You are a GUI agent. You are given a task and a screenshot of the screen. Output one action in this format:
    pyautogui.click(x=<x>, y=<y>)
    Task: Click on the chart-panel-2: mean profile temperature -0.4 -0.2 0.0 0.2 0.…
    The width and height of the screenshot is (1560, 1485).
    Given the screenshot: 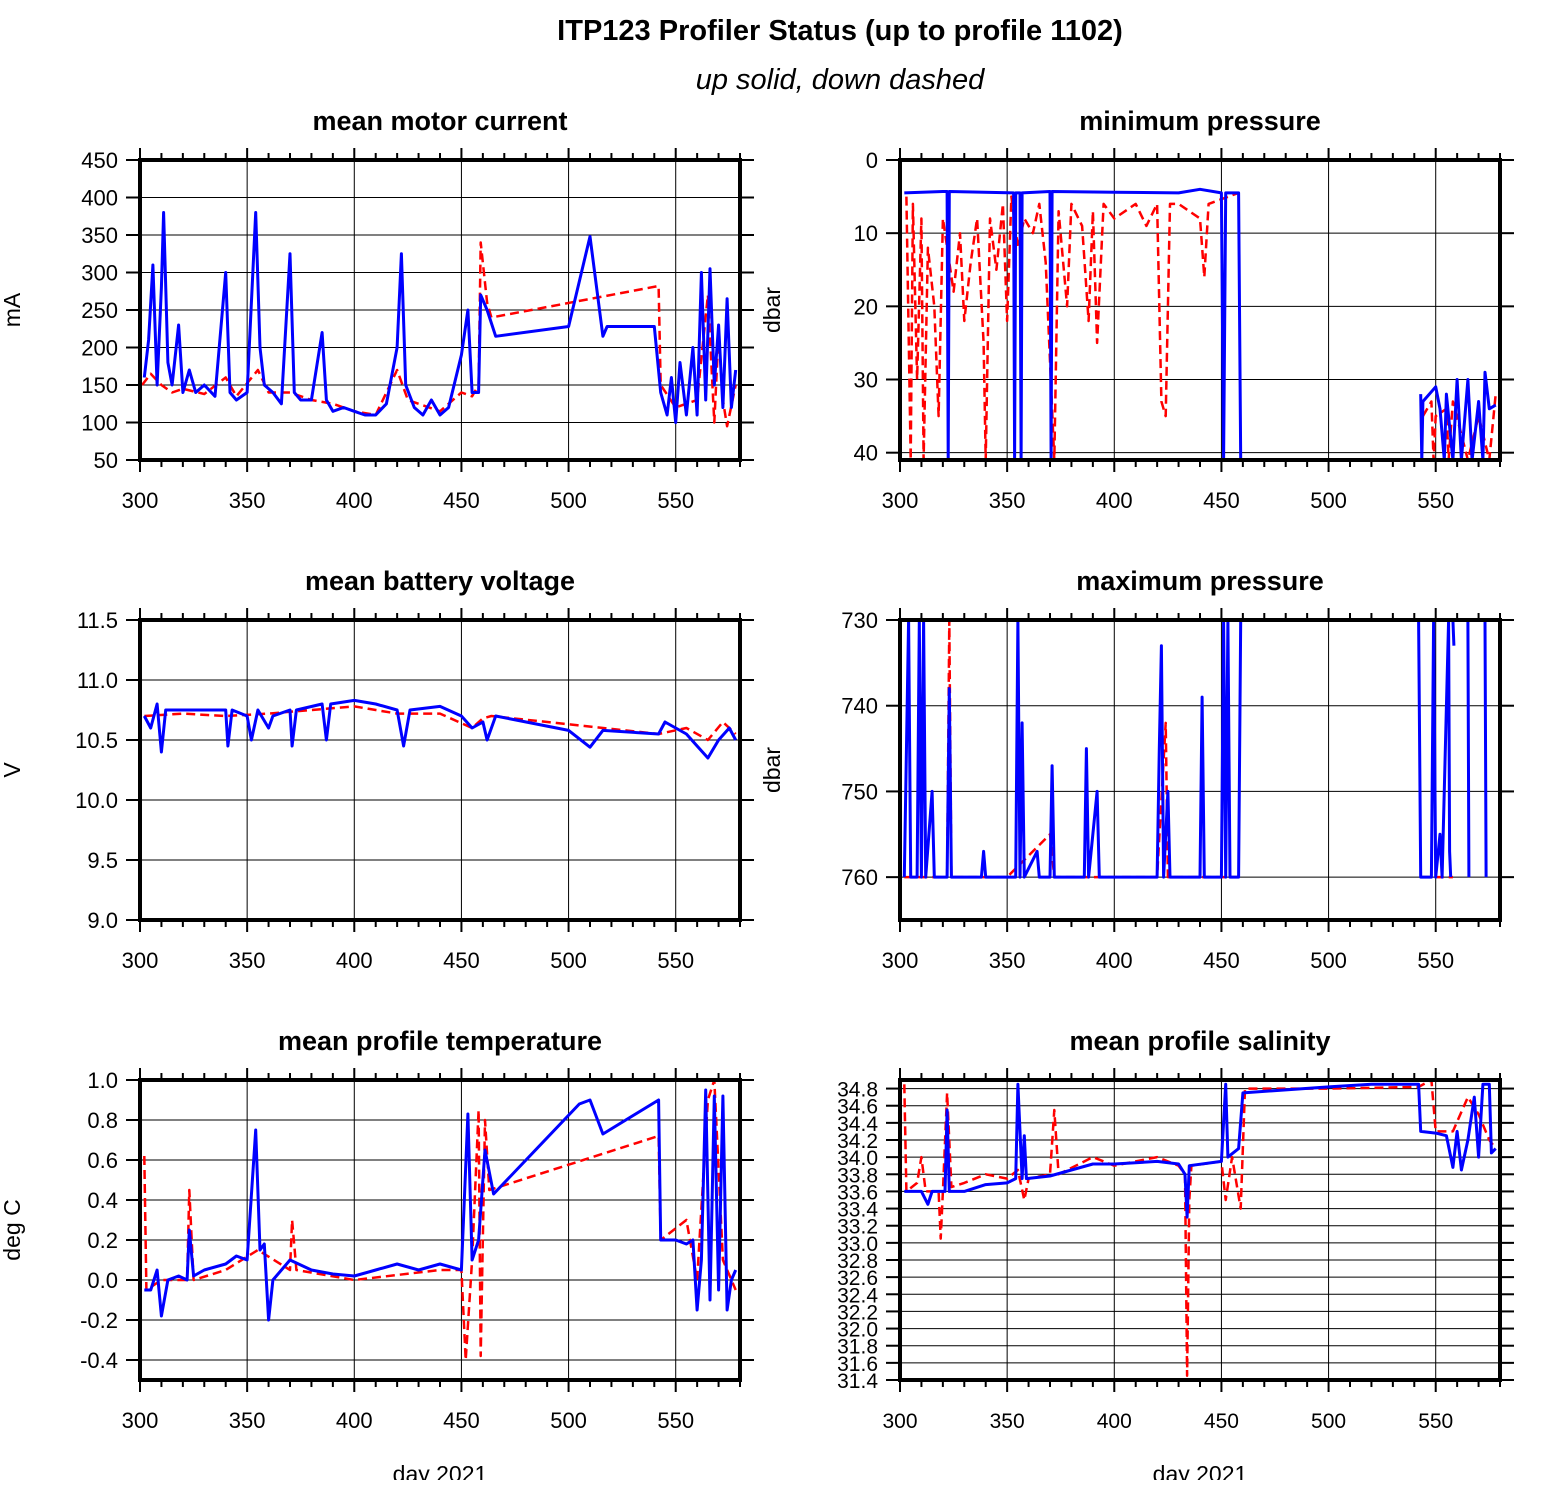 What is the action you would take?
    pyautogui.click(x=377, y=1255)
    